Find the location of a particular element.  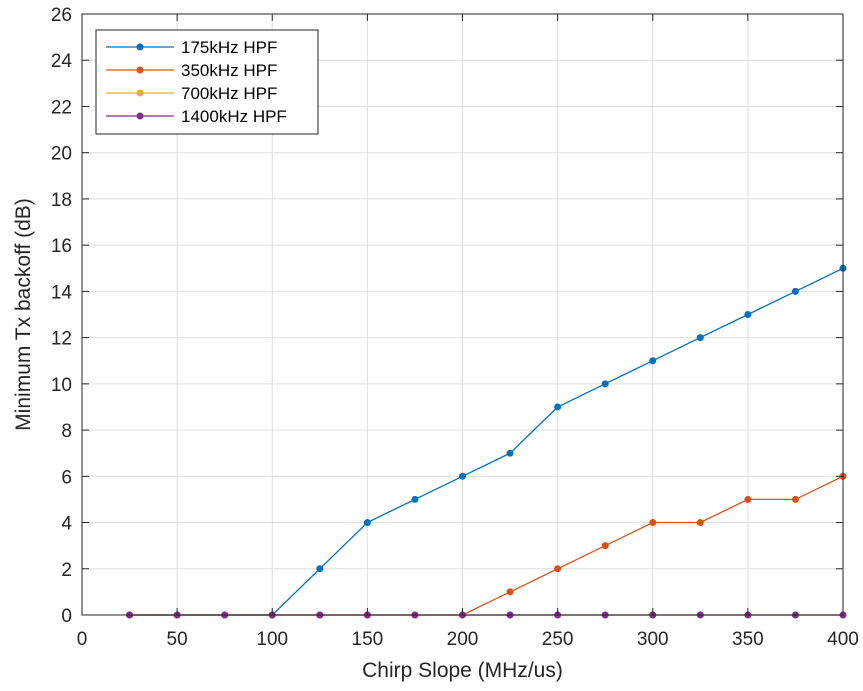

x-tick-label: 250 is located at coordinates (558, 639).